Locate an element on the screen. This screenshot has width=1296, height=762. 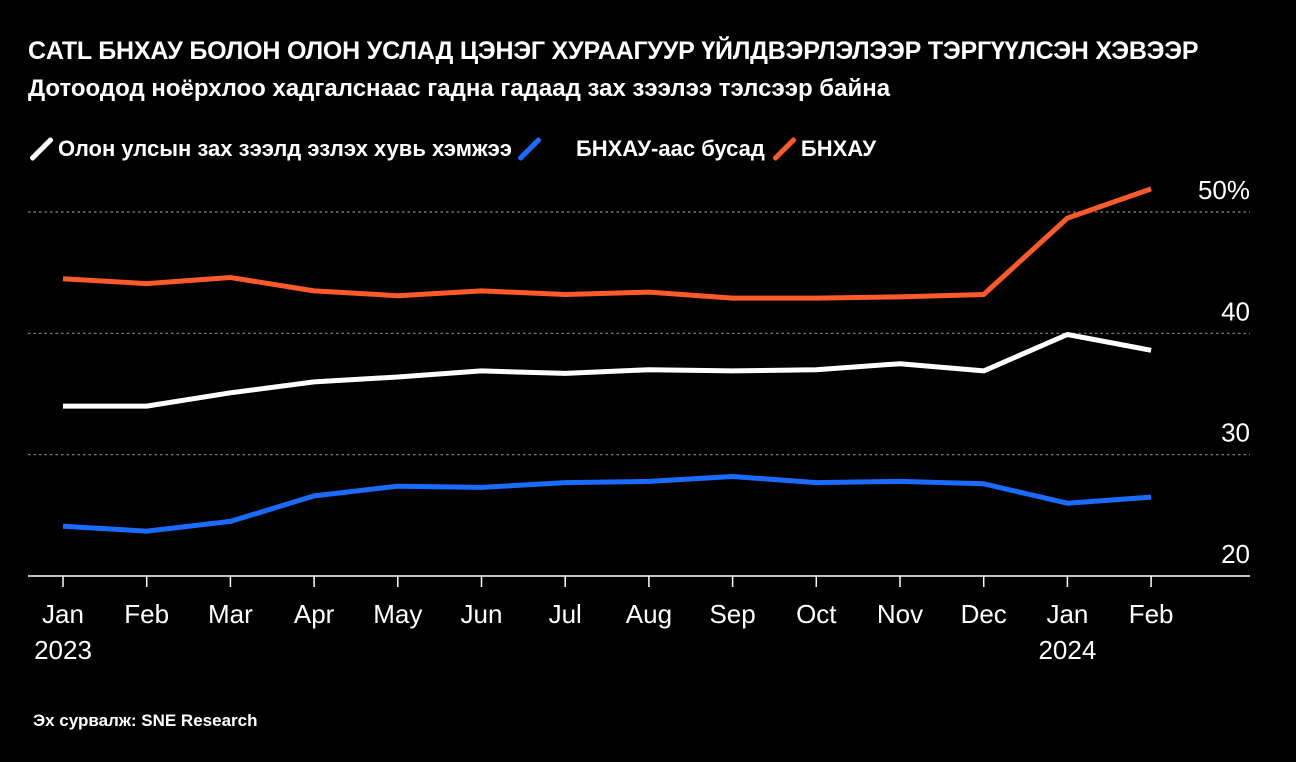
legend-item-non-china: БНХАУ-аас бусад is located at coordinates (640, 149).